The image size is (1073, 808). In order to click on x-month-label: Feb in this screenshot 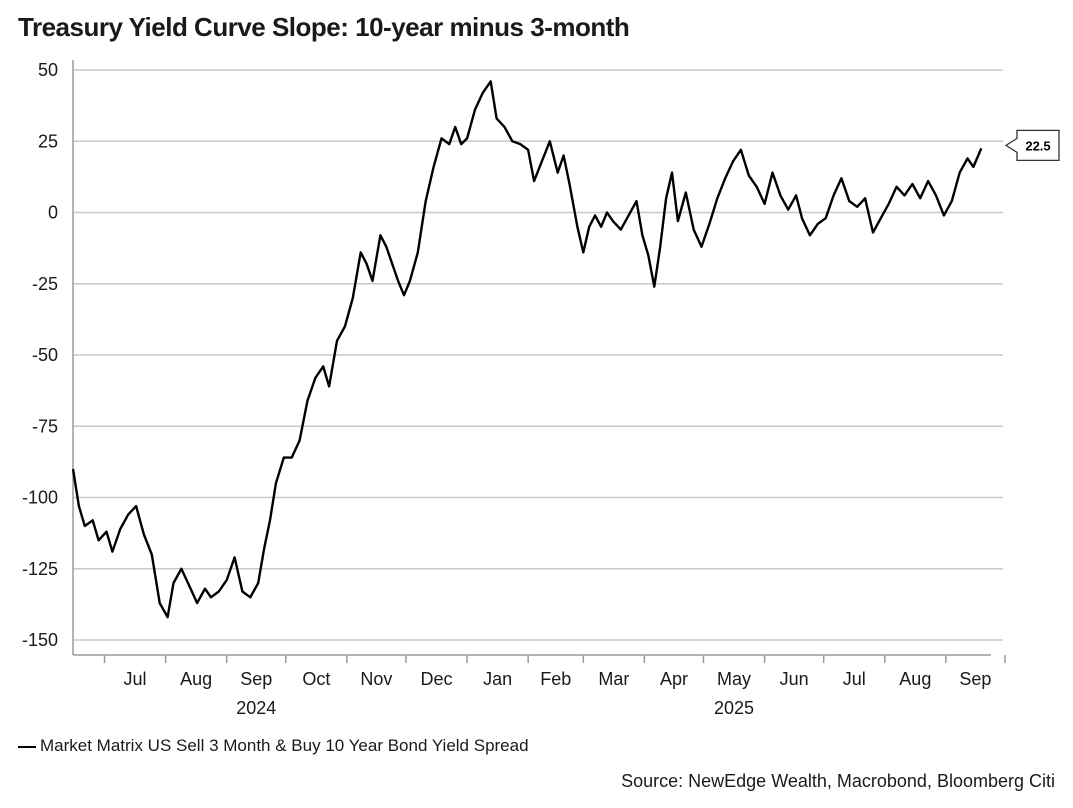, I will do `click(555, 679)`.